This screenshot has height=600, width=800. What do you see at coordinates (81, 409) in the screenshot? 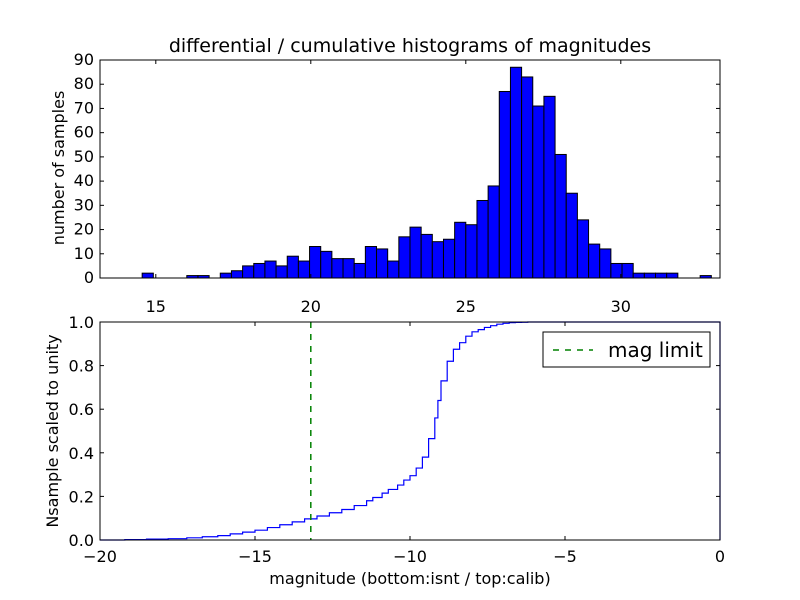
I see `bottom-y-tick-label: 0.6` at bounding box center [81, 409].